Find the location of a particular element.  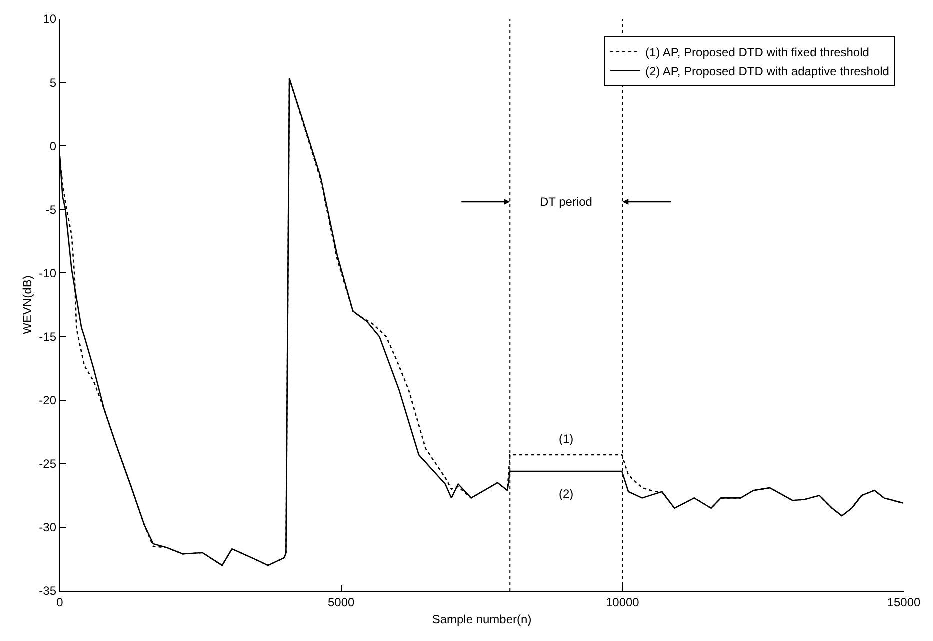

legend-label: (2) AP, Proposed DTD with adaptive threshold is located at coordinates (768, 71).